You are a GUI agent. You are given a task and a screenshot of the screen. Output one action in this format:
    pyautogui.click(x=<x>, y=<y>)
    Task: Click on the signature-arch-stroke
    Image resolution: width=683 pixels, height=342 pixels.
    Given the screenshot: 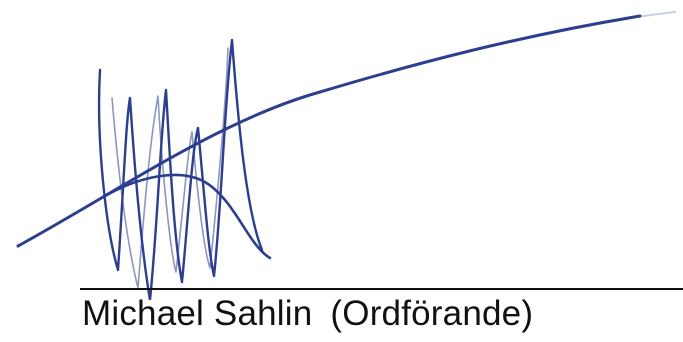 What is the action you would take?
    pyautogui.click(x=187, y=216)
    